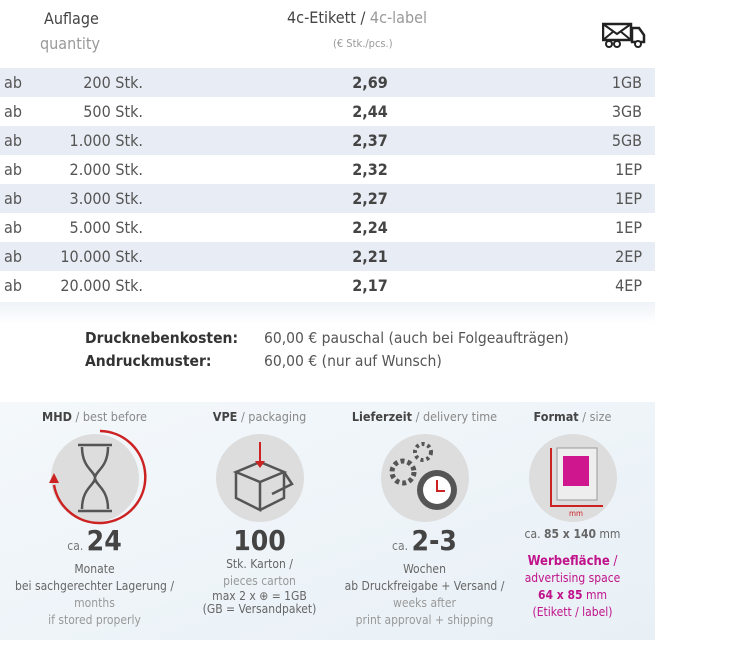  Describe the element at coordinates (106, 198) in the screenshot. I see `cell-qty: 3.000 Stk.` at that location.